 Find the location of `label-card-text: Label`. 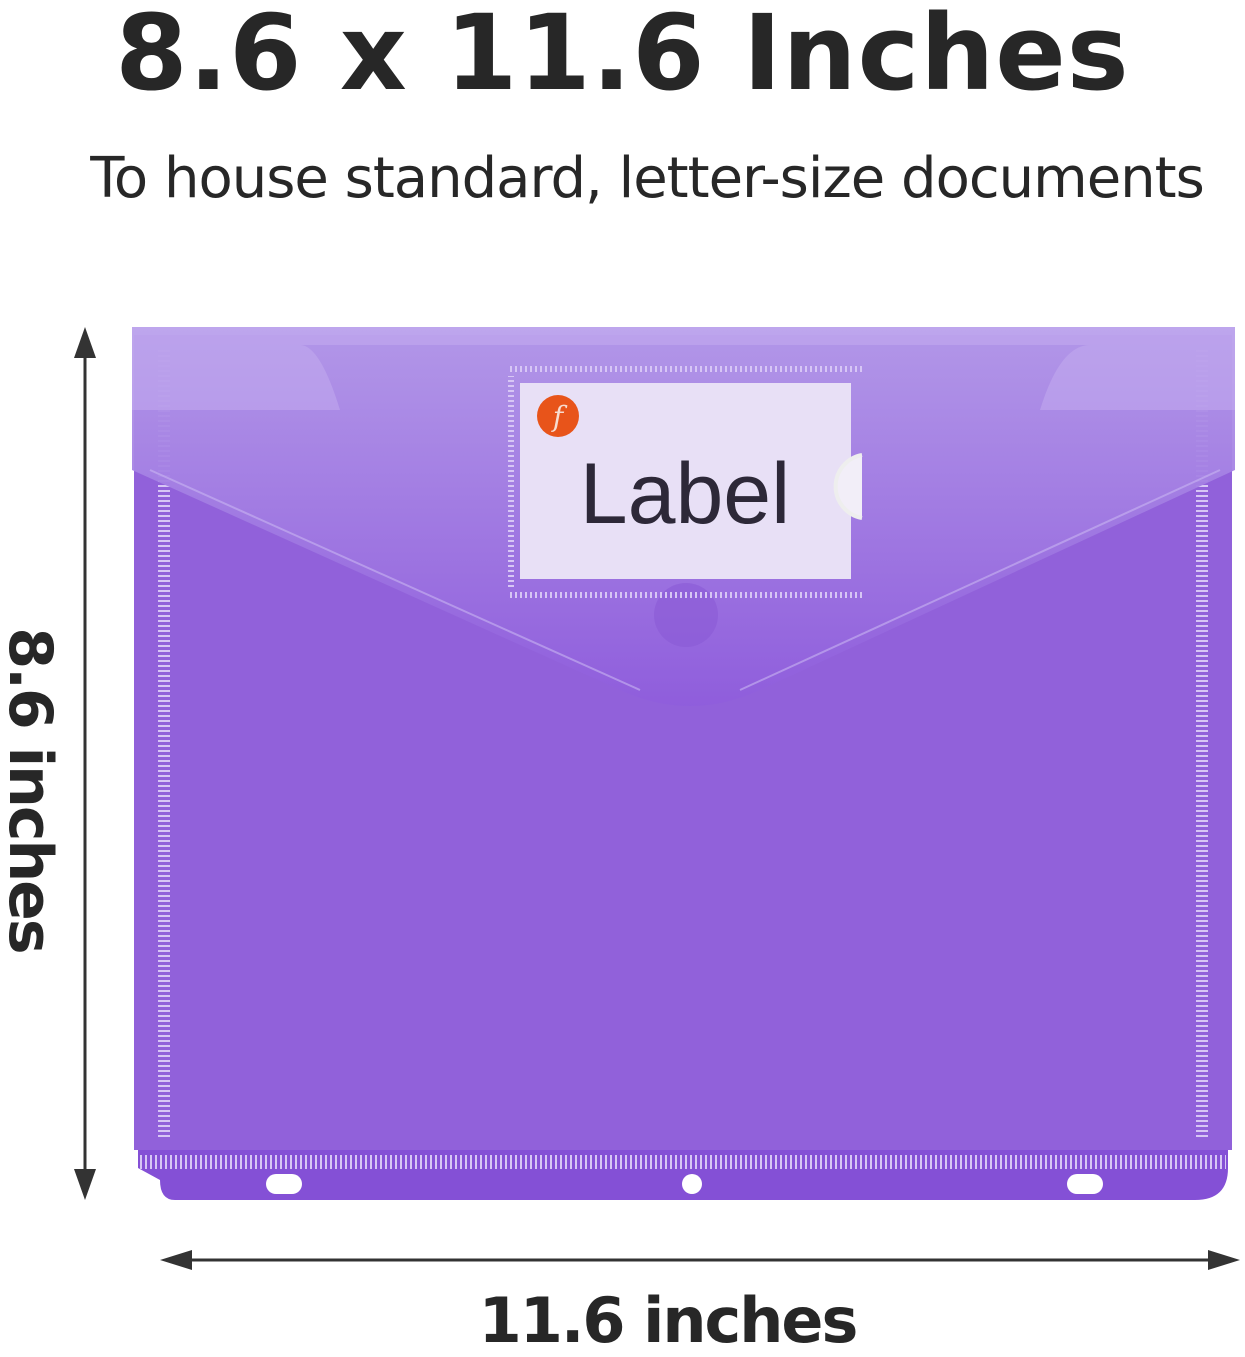

label-card-text: Label is located at coordinates (685, 494).